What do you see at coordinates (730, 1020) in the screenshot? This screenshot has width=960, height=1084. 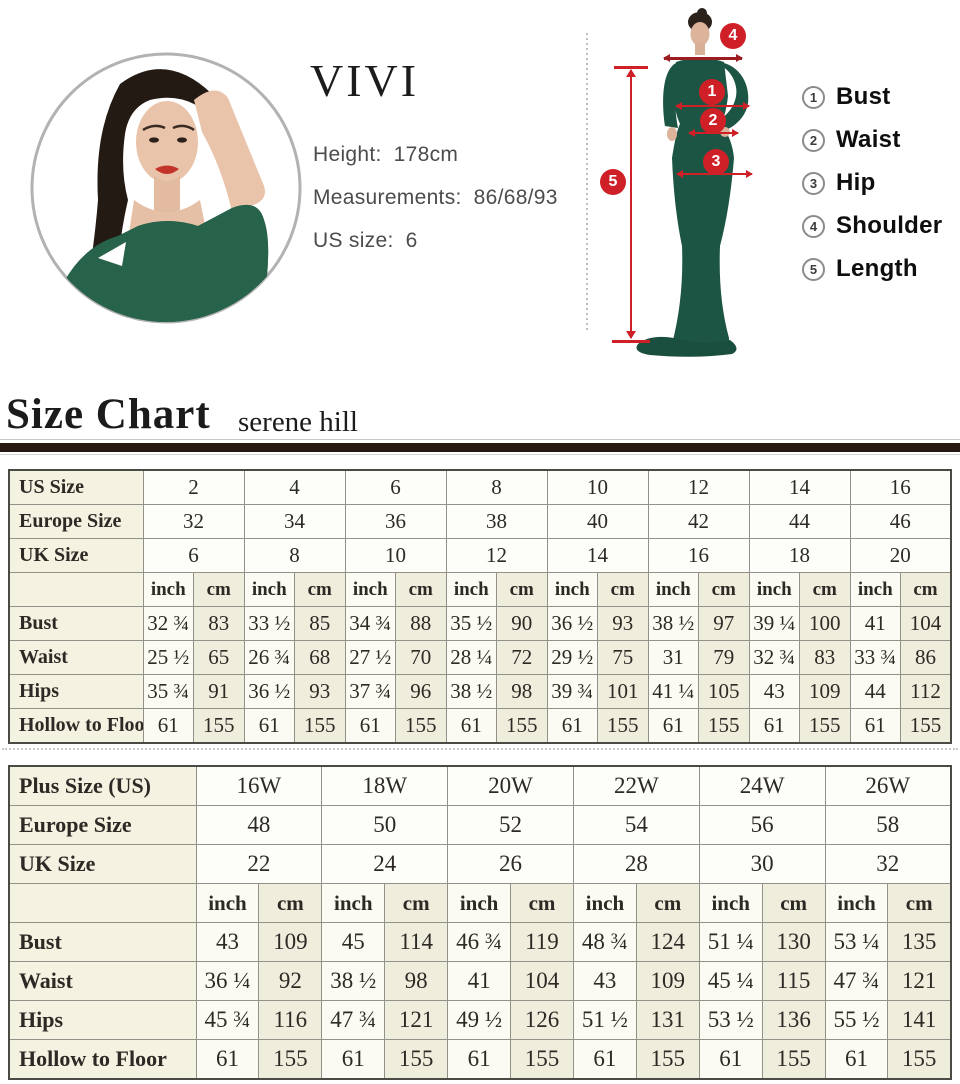 I see `inch-value: 53 ½` at bounding box center [730, 1020].